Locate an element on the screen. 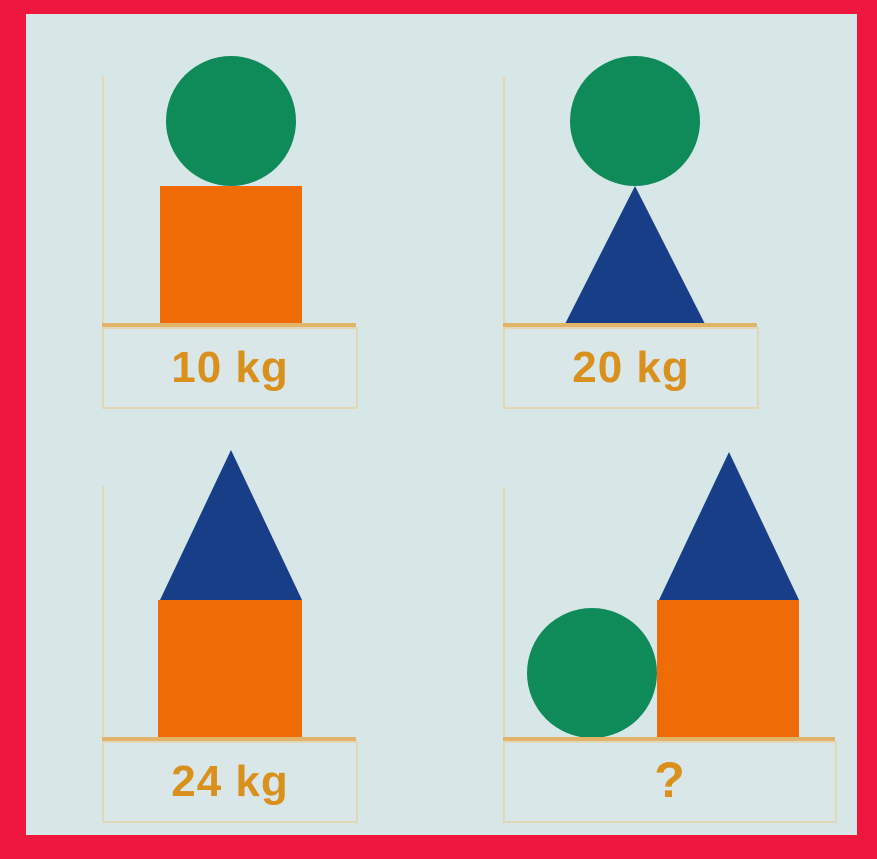 The image size is (877, 859). weight-display: 10 kg is located at coordinates (230, 368).